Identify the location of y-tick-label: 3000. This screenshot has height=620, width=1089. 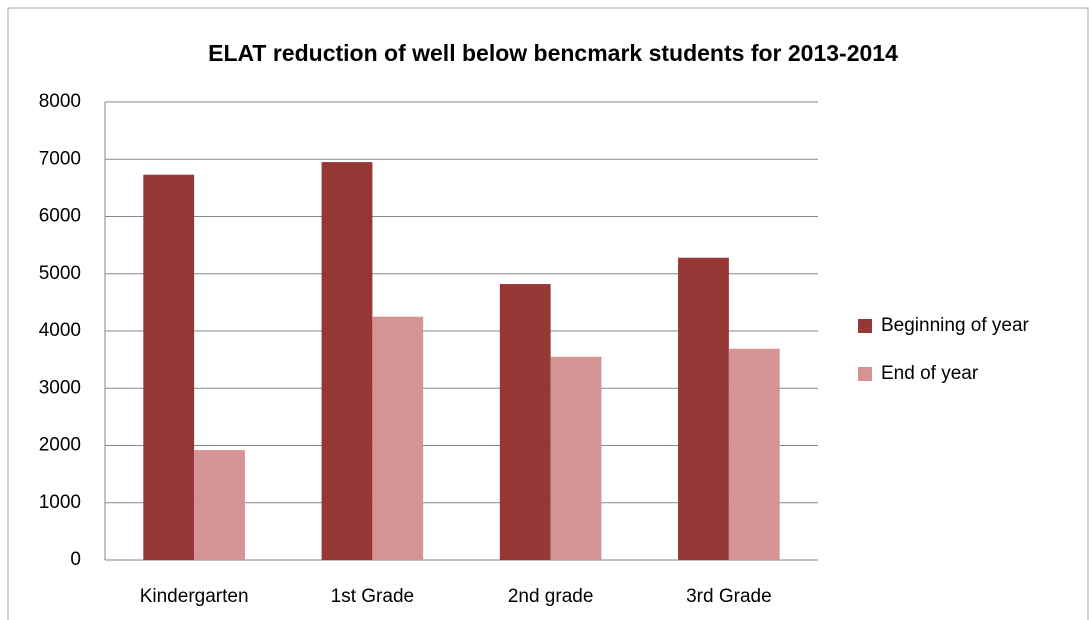
(60, 387).